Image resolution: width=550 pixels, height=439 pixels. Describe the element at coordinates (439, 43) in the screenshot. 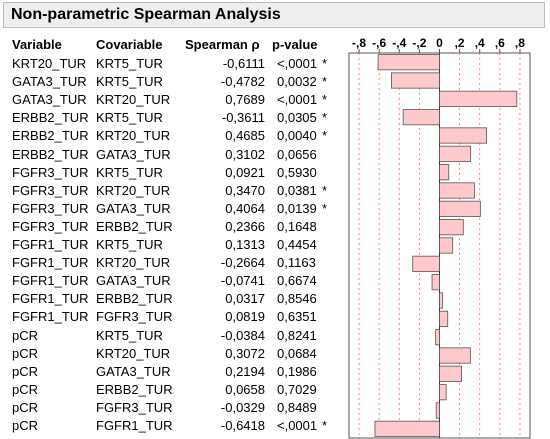

I see `x-tick-label: 0` at that location.